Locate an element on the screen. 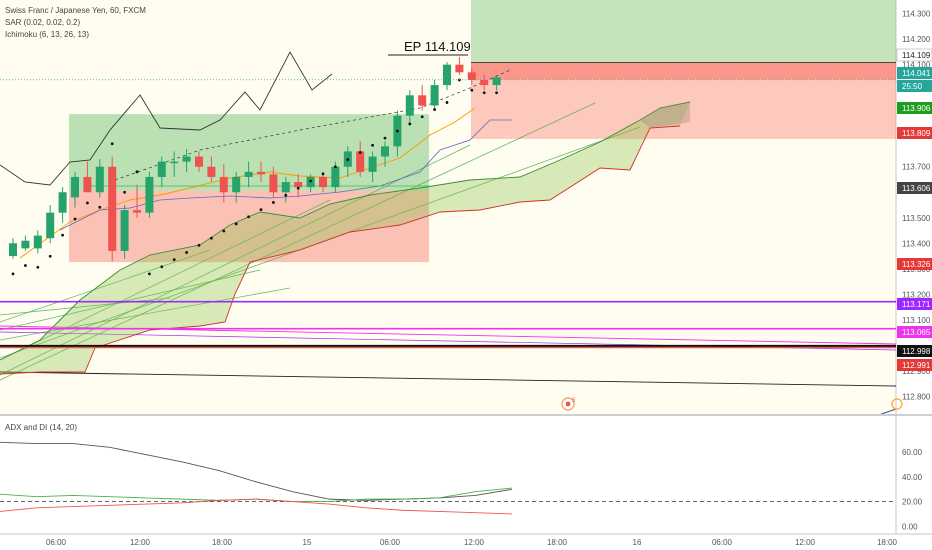 The image size is (932, 550). time-tick: 12:00 is located at coordinates (140, 542).